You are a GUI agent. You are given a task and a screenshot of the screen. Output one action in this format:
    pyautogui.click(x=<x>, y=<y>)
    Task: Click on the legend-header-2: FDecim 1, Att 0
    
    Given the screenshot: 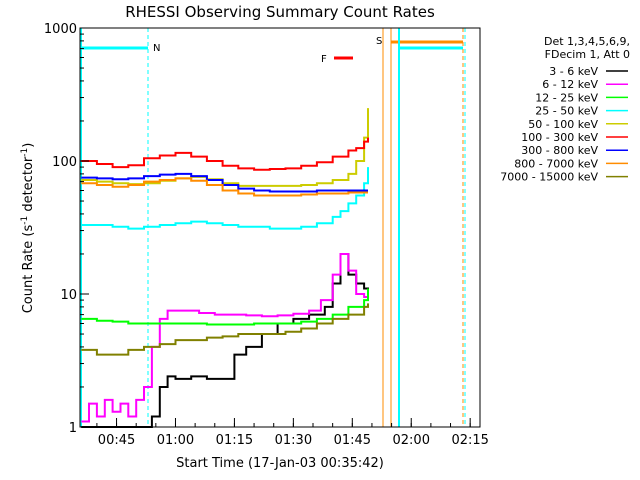 What is the action you would take?
    pyautogui.click(x=587, y=54)
    